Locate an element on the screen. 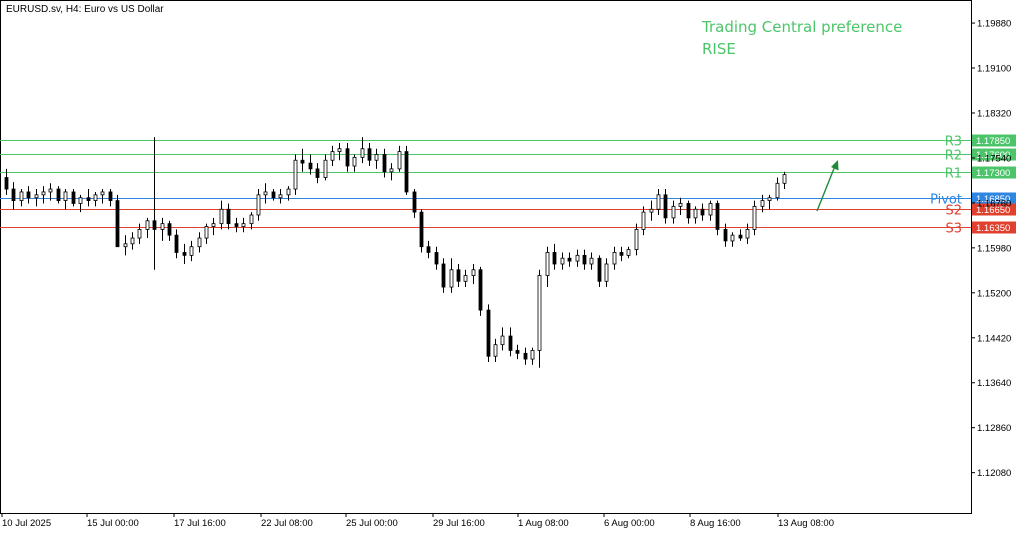 The image size is (1024, 533). x-tick-label-2: 17 Jul 16:00 is located at coordinates (200, 523).